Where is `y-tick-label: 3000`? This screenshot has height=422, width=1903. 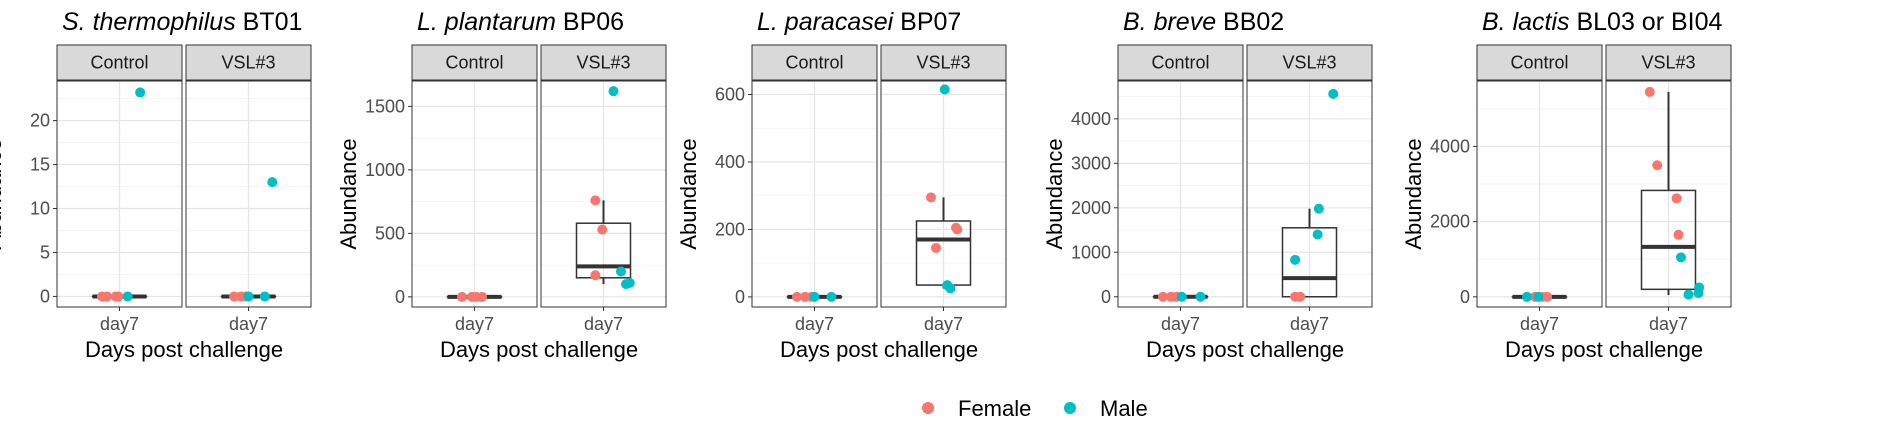 y-tick-label: 3000 is located at coordinates (1091, 163).